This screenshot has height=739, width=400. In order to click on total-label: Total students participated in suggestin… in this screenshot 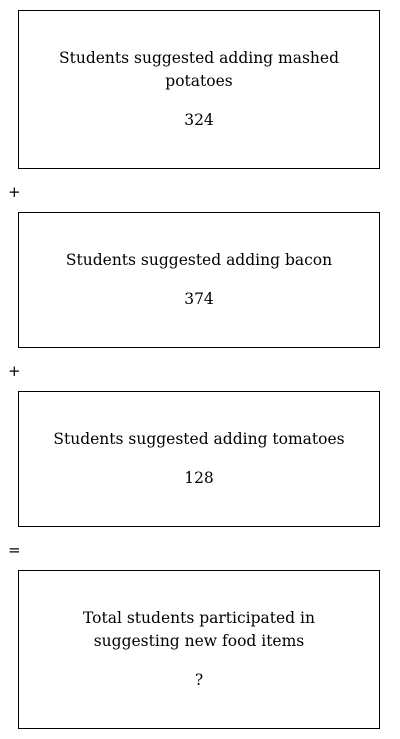, I will do `click(199, 629)`.